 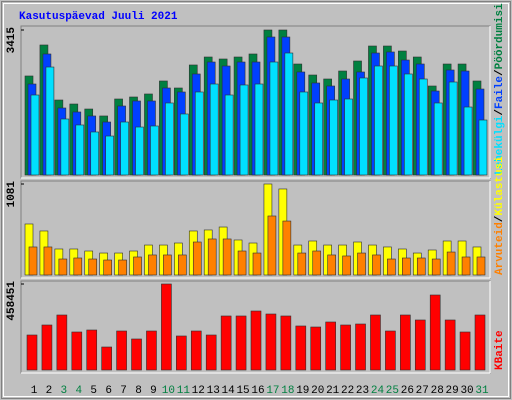 What do you see at coordinates (93, 391) in the screenshot?
I see `x-tick-label: 5` at bounding box center [93, 391].